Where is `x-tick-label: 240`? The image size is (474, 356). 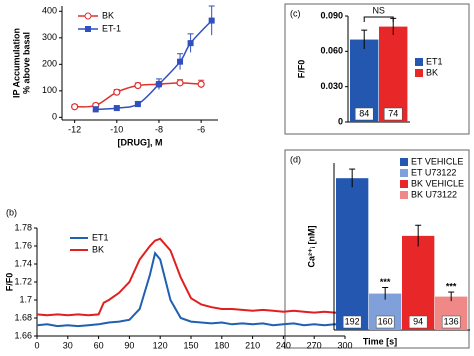
x-tick-label: 240 is located at coordinates (283, 345).